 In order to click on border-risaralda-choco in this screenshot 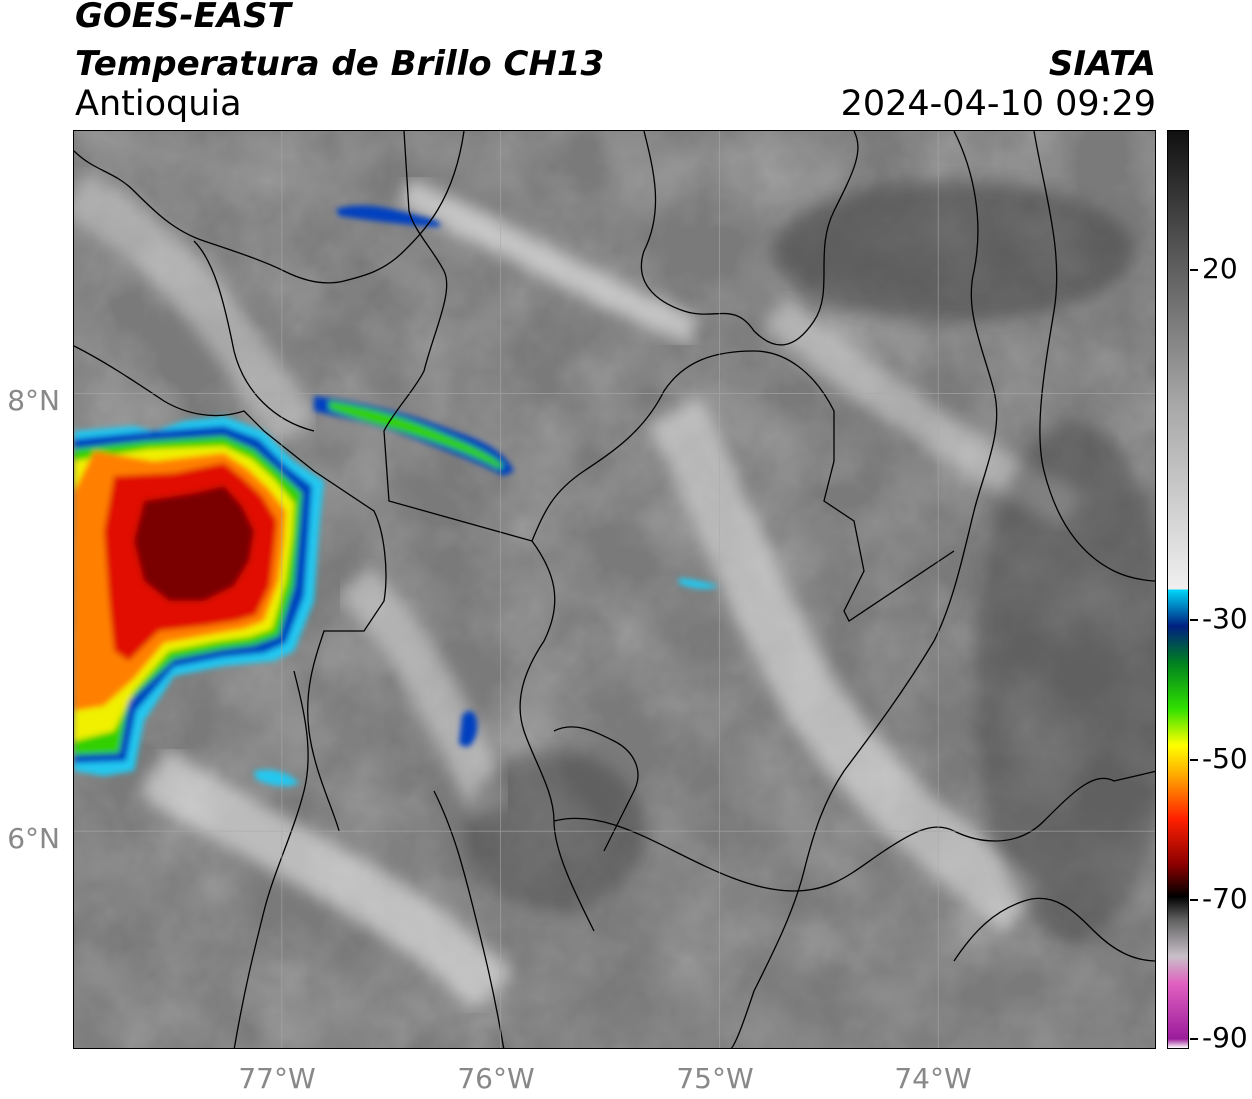, I will do `click(469, 919)`.